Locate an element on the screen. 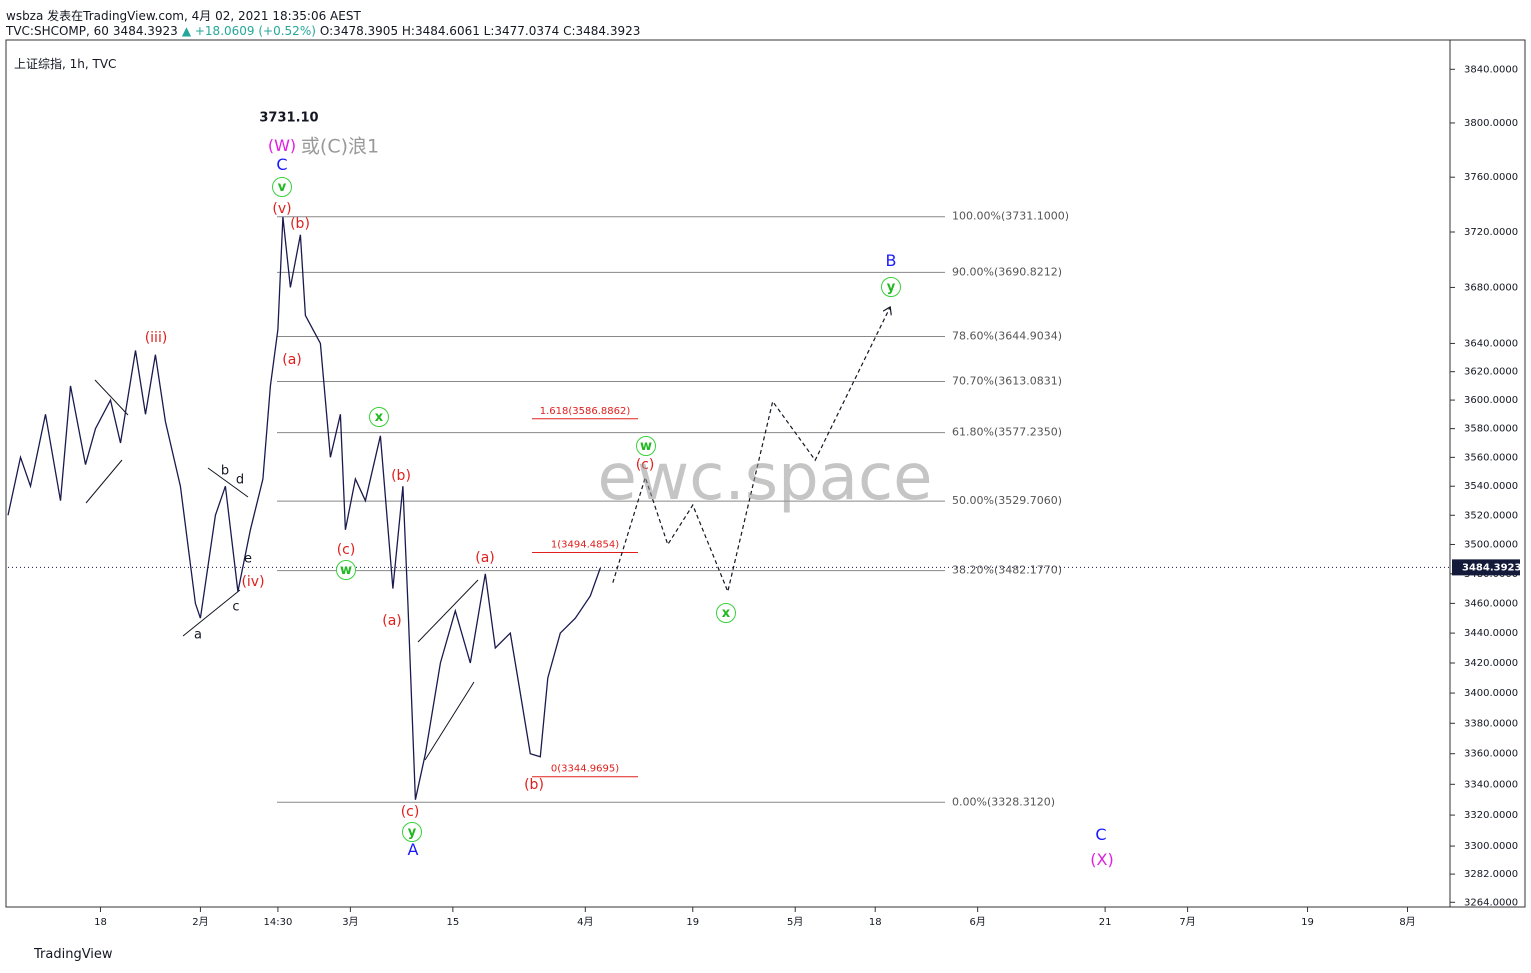  x-tick-label: 15 is located at coordinates (452, 922).